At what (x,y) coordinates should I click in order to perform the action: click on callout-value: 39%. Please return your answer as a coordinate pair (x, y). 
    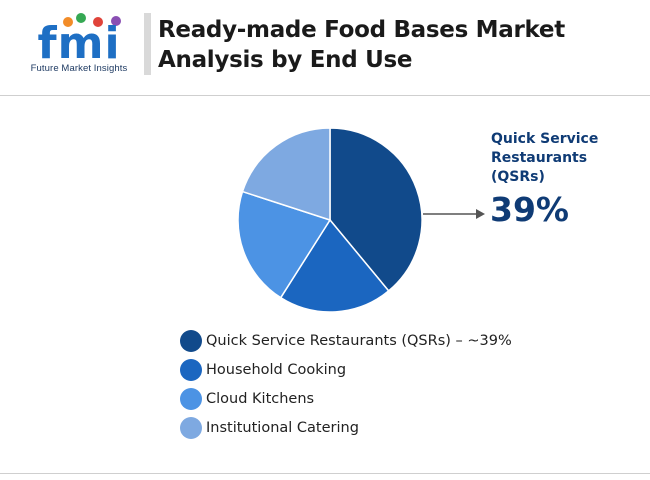
    Looking at the image, I should click on (529, 210).